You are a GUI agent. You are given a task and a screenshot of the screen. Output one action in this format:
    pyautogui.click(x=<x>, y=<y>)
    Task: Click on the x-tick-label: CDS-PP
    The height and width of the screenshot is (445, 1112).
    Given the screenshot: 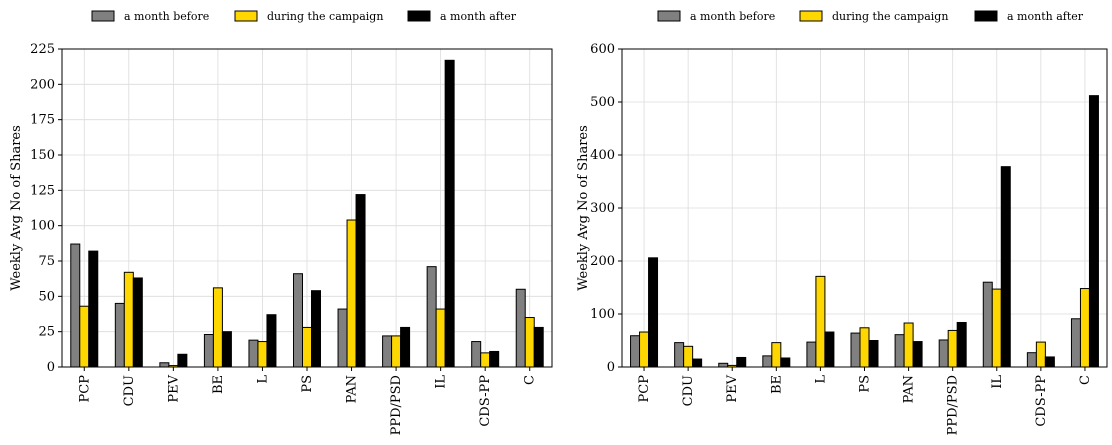 What is the action you would take?
    pyautogui.click(x=1041, y=401)
    